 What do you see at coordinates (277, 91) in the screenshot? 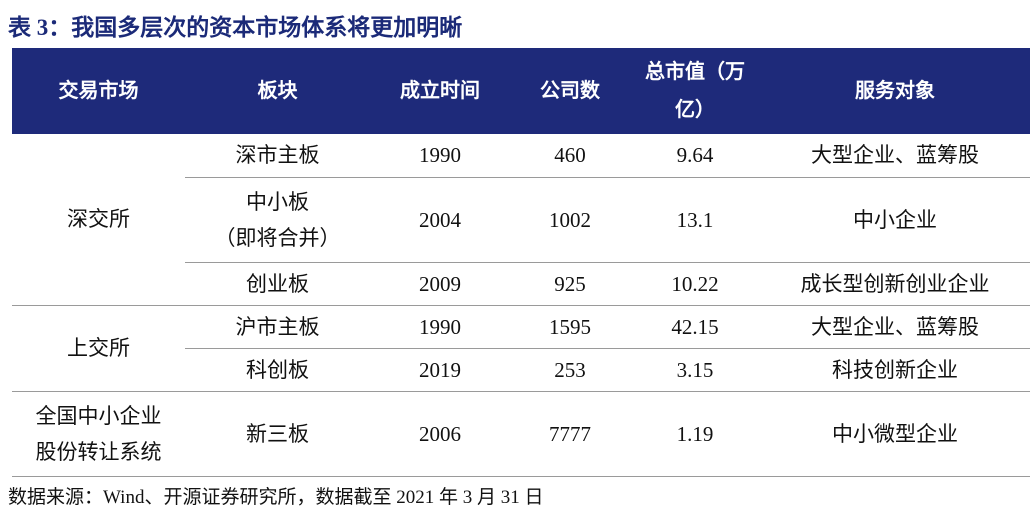
I see `header-cell: 板块` at bounding box center [277, 91].